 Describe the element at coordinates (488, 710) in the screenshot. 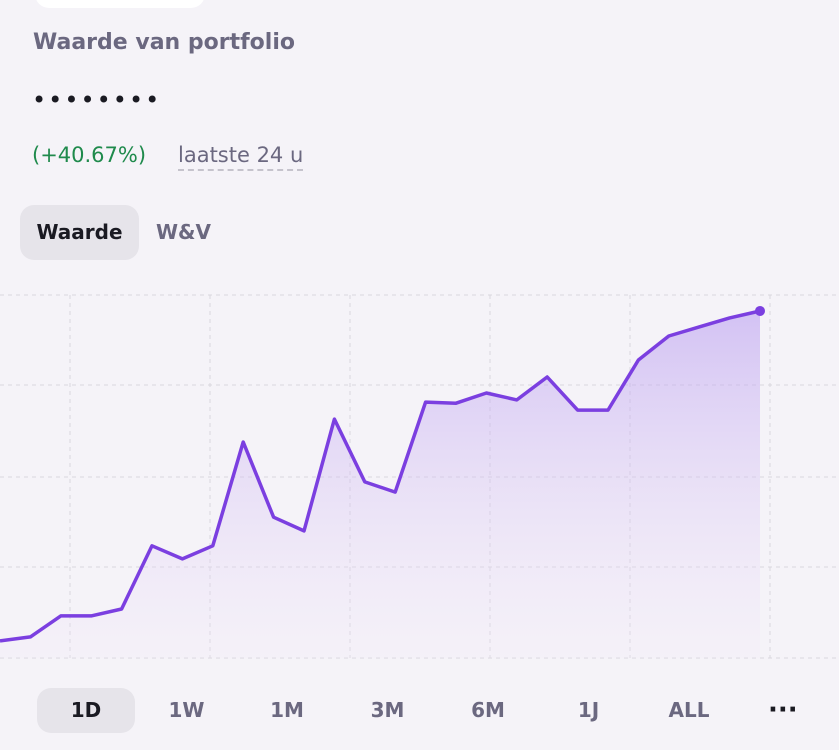

I see `range-button: 6M` at that location.